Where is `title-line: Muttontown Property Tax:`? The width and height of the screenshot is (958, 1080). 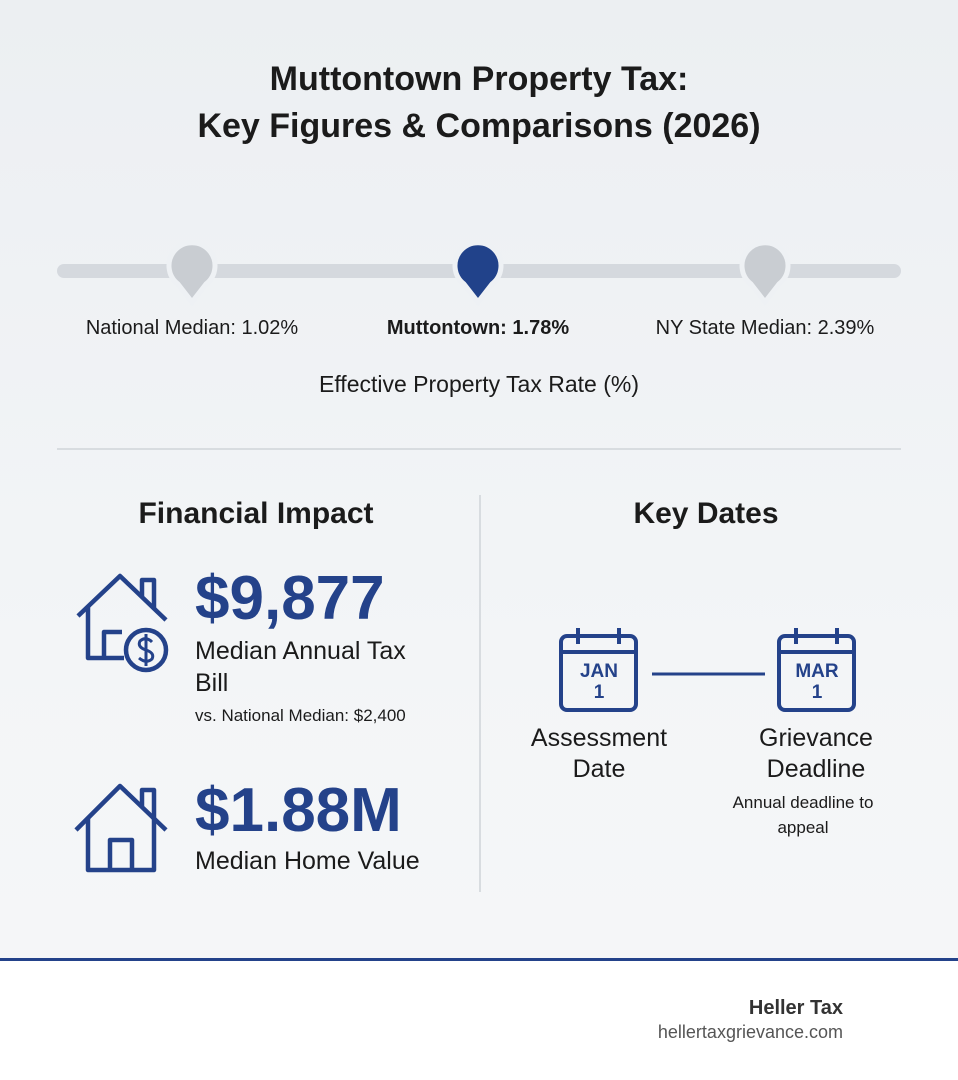
title-line: Muttontown Property Tax: is located at coordinates (479, 79).